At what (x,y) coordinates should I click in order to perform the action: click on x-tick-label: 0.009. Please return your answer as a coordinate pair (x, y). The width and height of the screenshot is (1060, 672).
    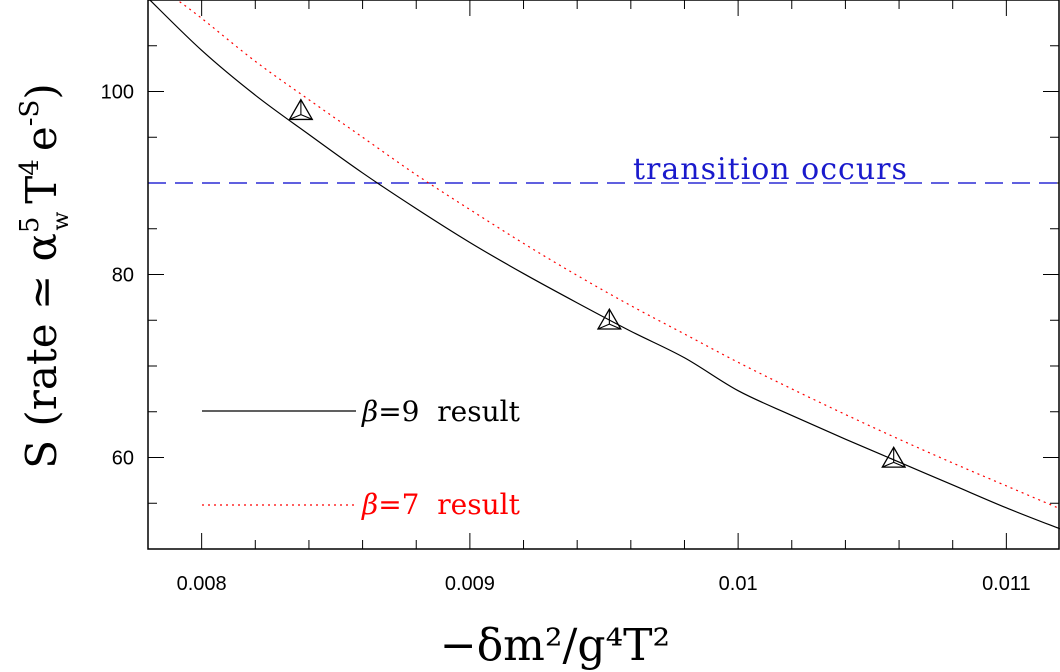
    Looking at the image, I should click on (470, 584).